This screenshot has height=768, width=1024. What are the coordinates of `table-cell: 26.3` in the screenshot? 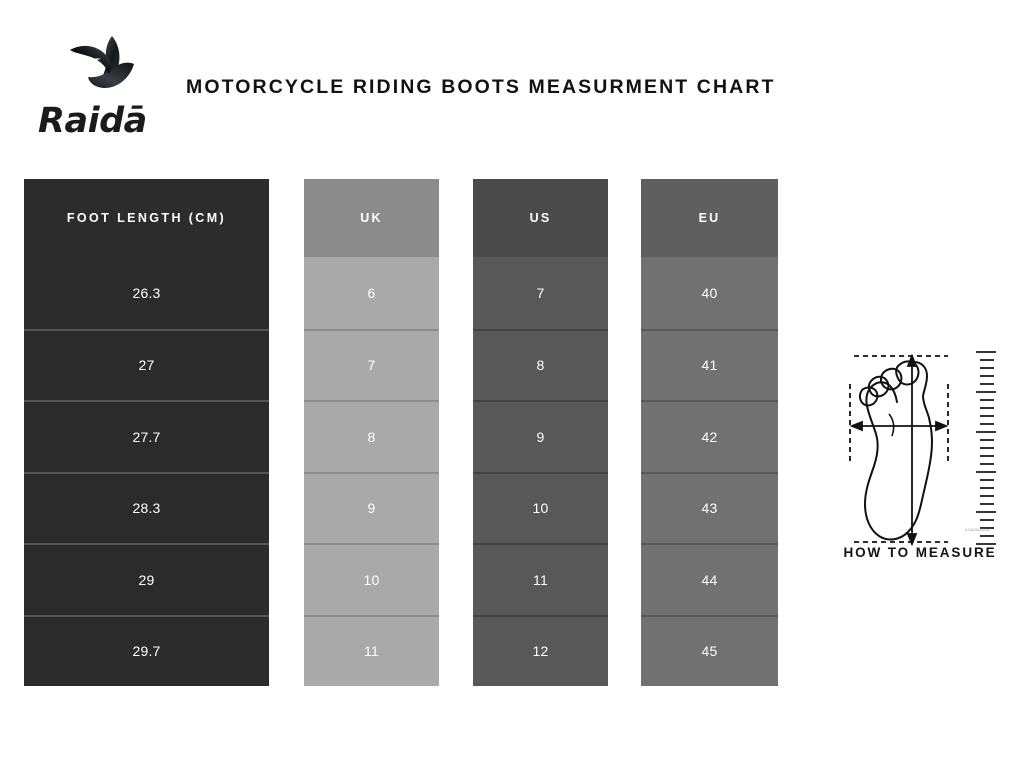 It's located at (146, 293).